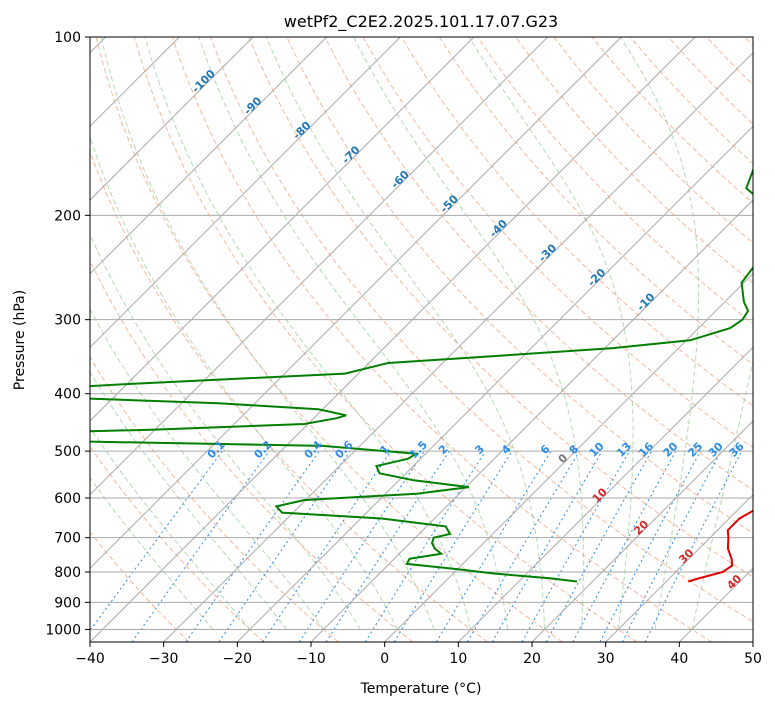 The width and height of the screenshot is (775, 708). Describe the element at coordinates (63, 630) in the screenshot. I see `y-tick-label-0: 1000` at that location.